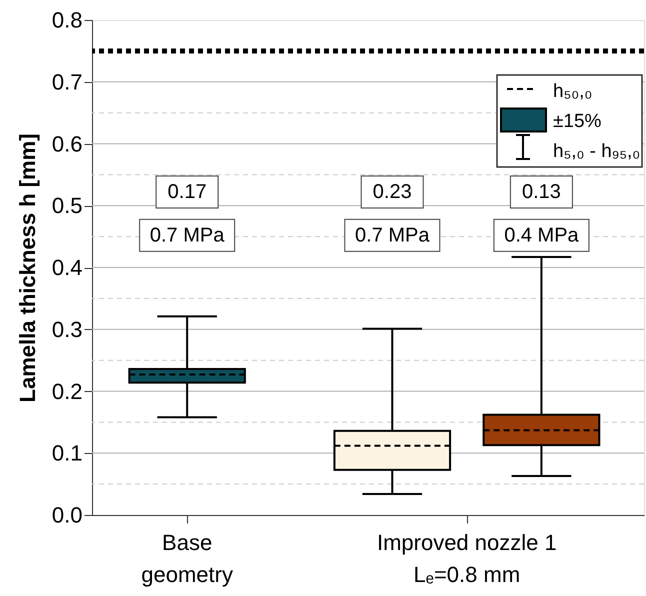  I want to click on annotation: h₅,₀ - h₉₅,₀, so click(596, 151).